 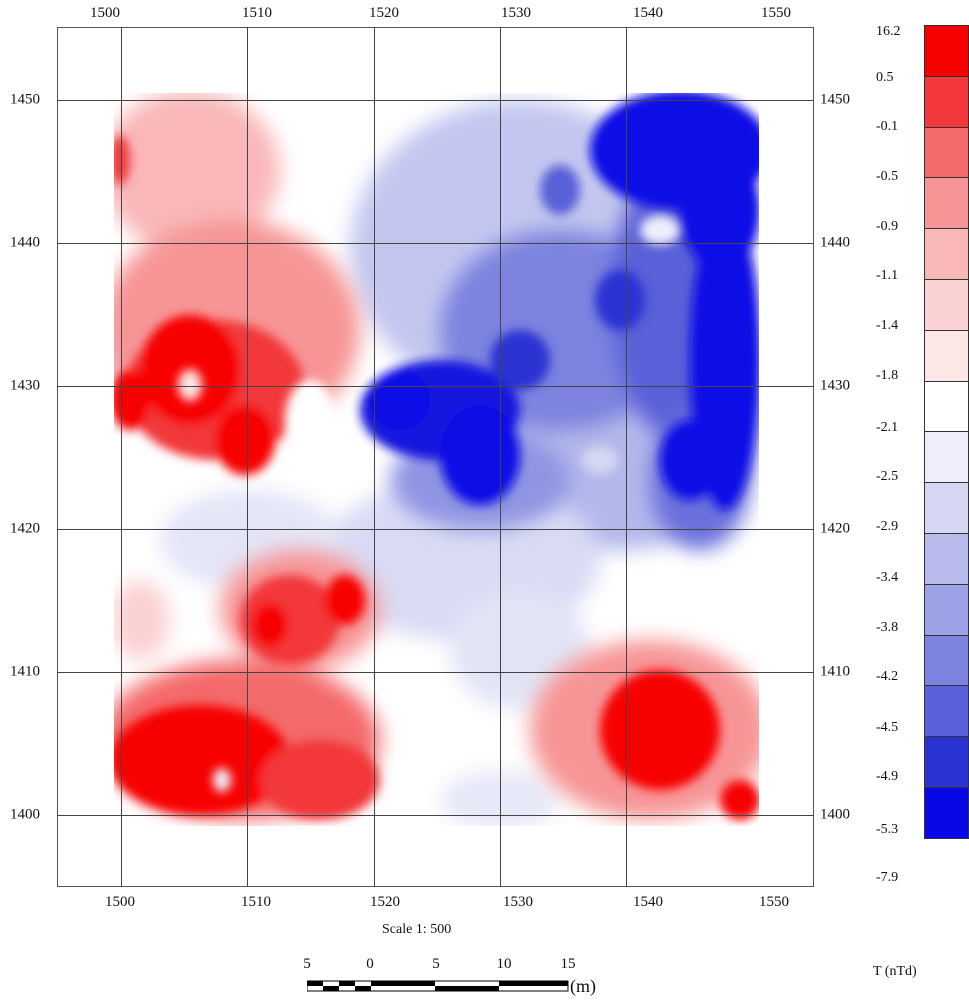 What do you see at coordinates (887, 226) in the screenshot?
I see `legend-label: -0.9` at bounding box center [887, 226].